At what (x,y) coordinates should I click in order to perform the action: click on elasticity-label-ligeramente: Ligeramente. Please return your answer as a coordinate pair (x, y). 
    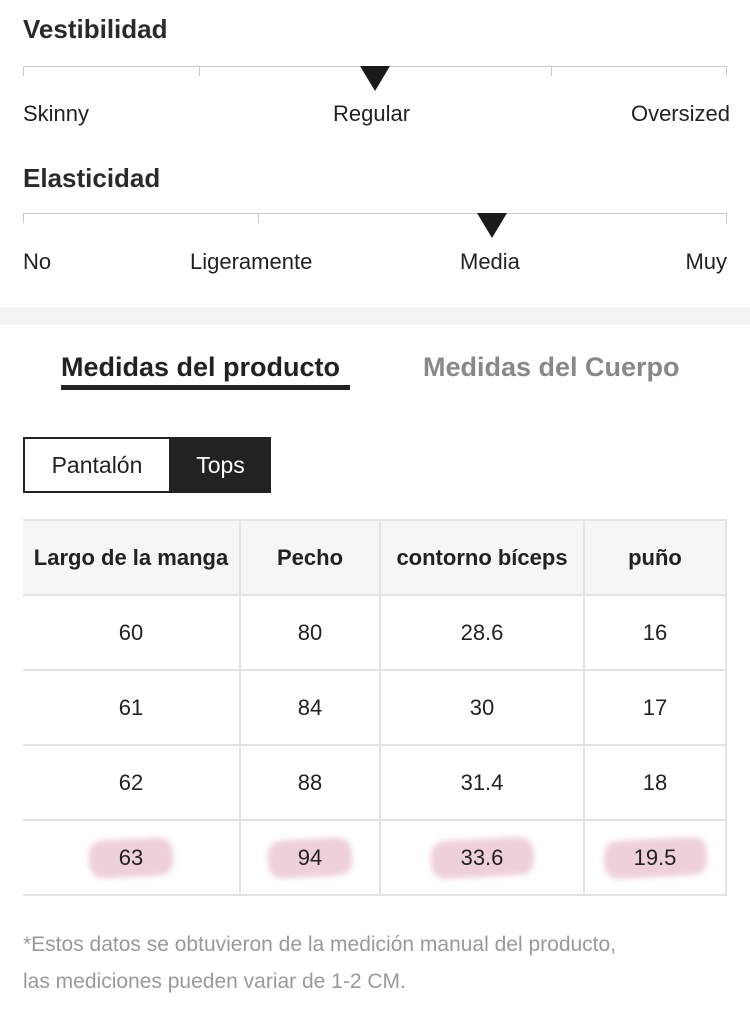
    Looking at the image, I should click on (251, 261).